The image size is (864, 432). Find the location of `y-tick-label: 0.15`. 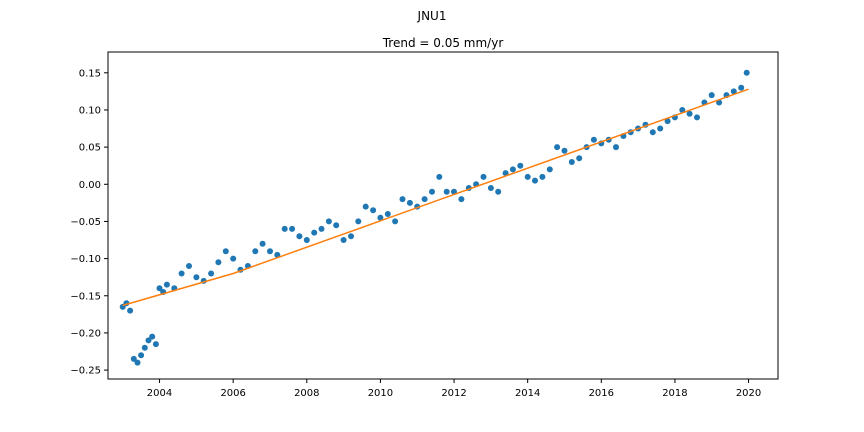

y-tick-label: 0.15 is located at coordinates (90, 73).